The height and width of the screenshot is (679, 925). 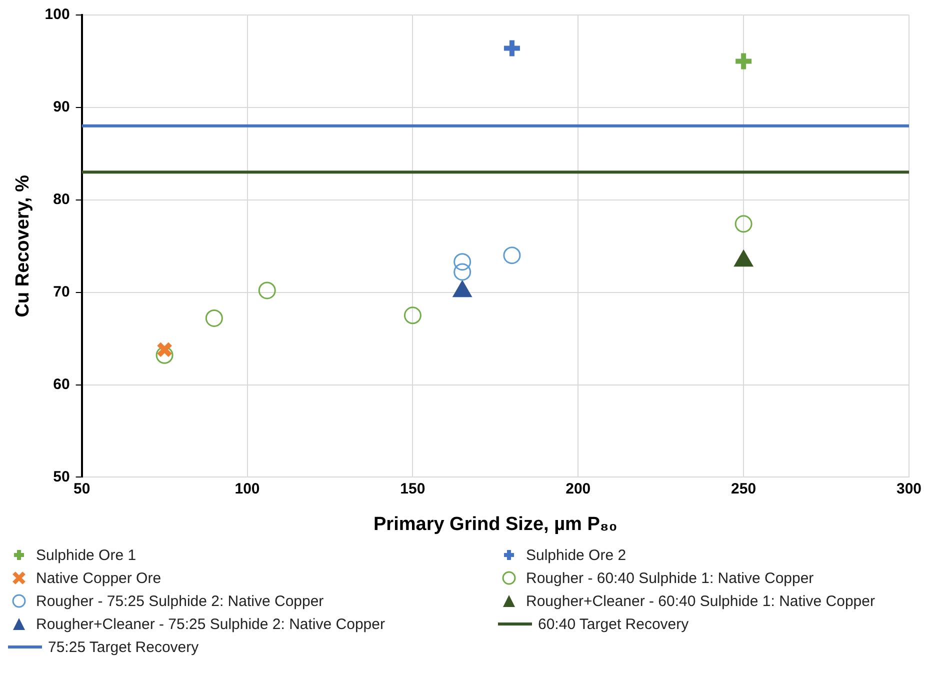 I want to click on legend-label: Rougher - 60:40 Sulphide 1: Native Copper, so click(x=670, y=578).